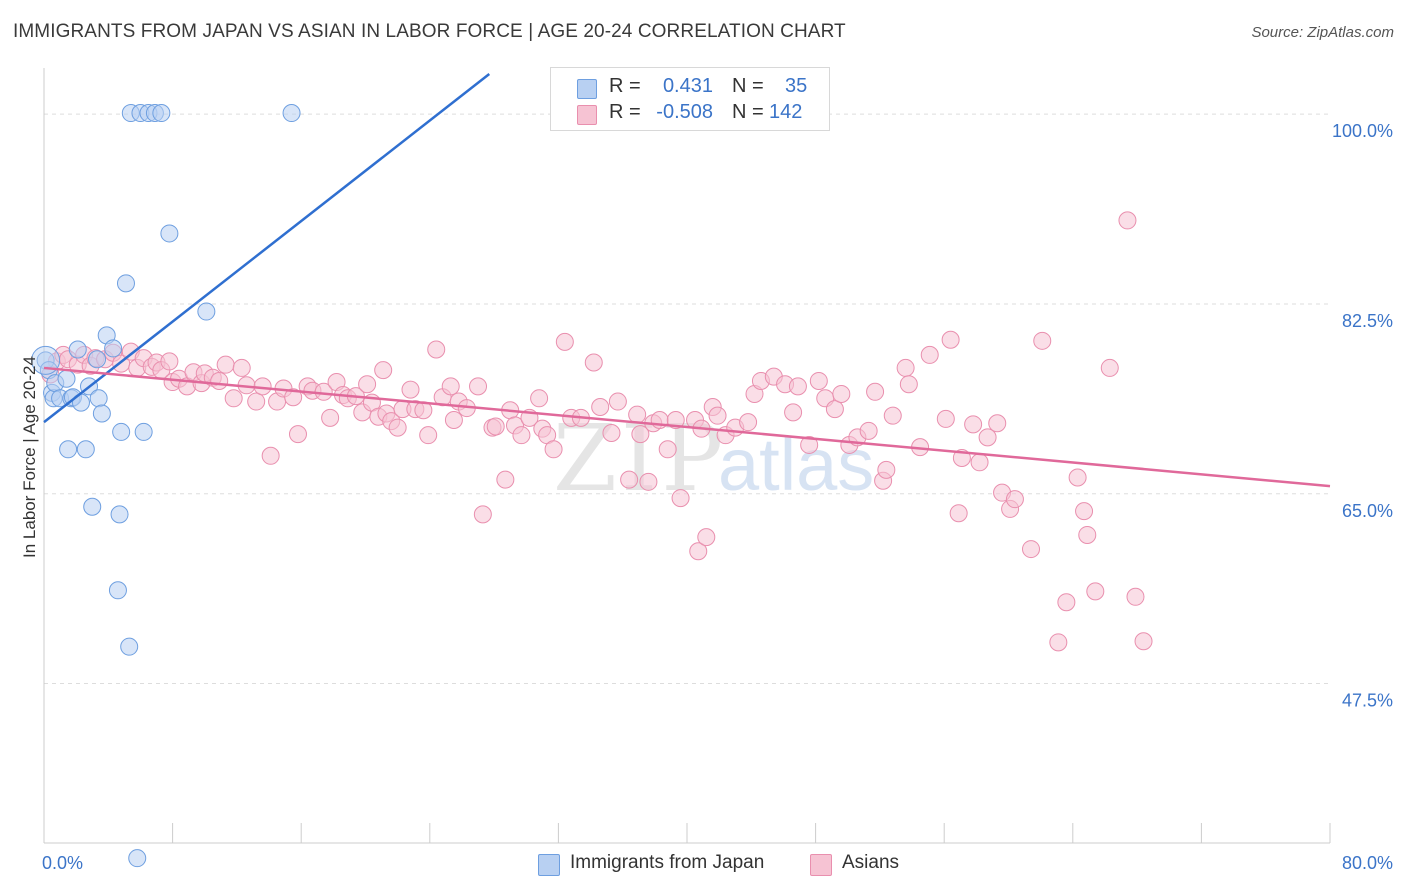 Image resolution: width=1406 pixels, height=892 pixels. Describe the element at coordinates (267, 248) in the screenshot. I see `japan-trend-line` at that location.